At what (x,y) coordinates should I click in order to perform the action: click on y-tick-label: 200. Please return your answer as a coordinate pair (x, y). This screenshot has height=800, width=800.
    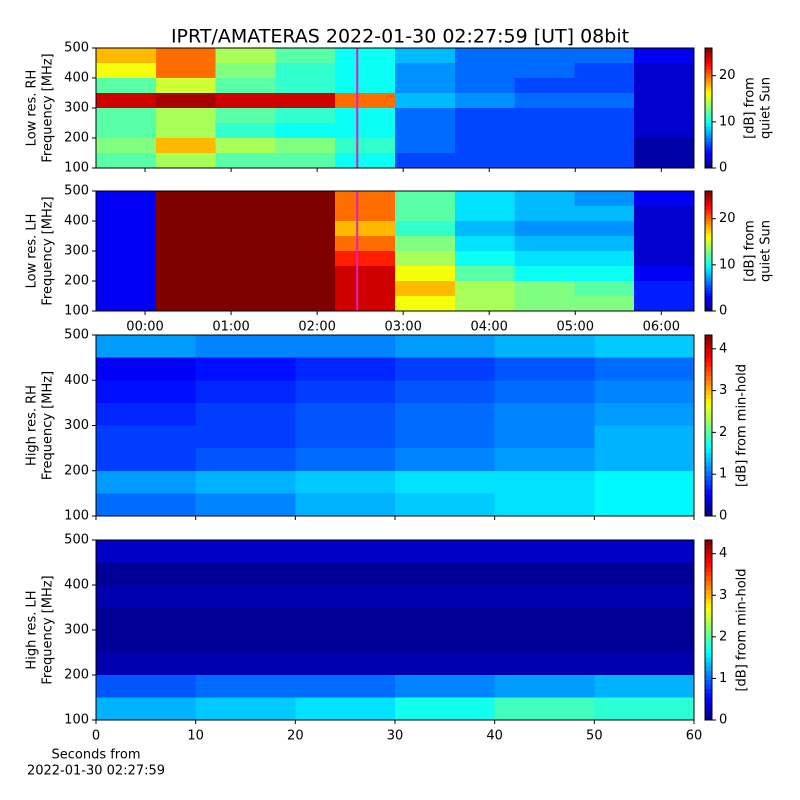
    Looking at the image, I should click on (76, 675).